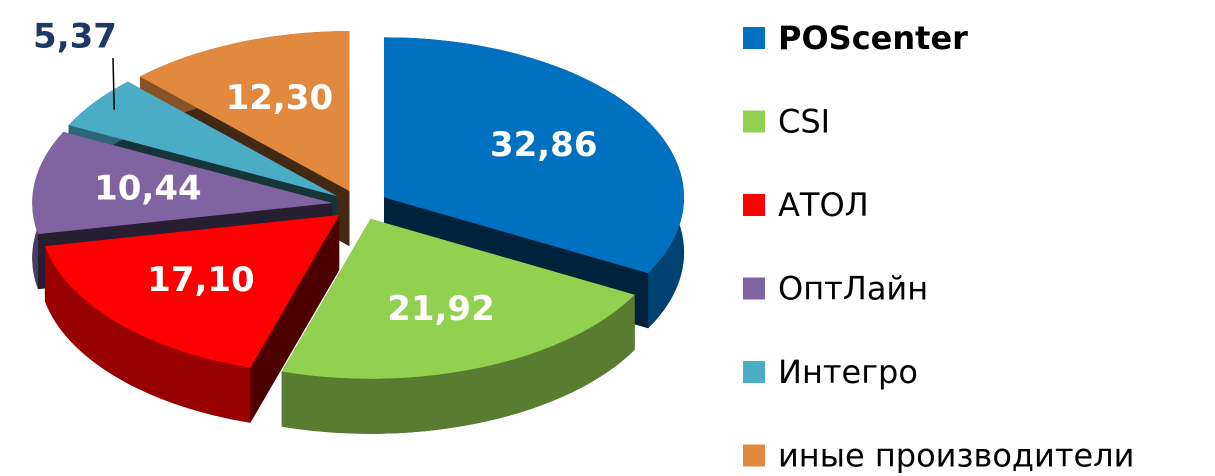 Image resolution: width=1215 pixels, height=476 pixels. Describe the element at coordinates (544, 145) in the screenshot. I see `value-label: 32,86` at that location.